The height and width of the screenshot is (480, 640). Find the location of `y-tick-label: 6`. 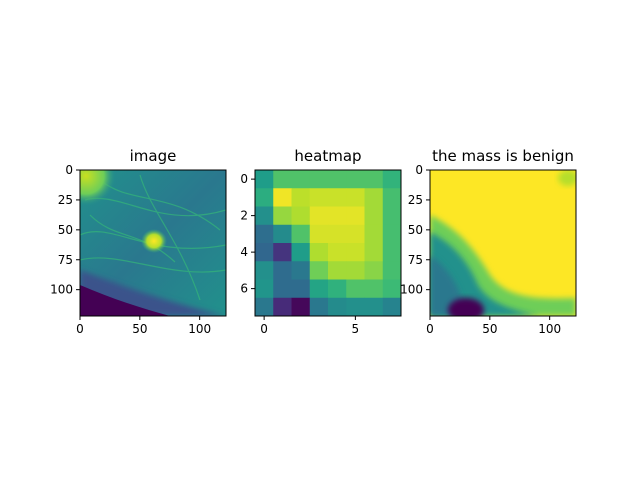

y-tick-label: 6 is located at coordinates (244, 289).